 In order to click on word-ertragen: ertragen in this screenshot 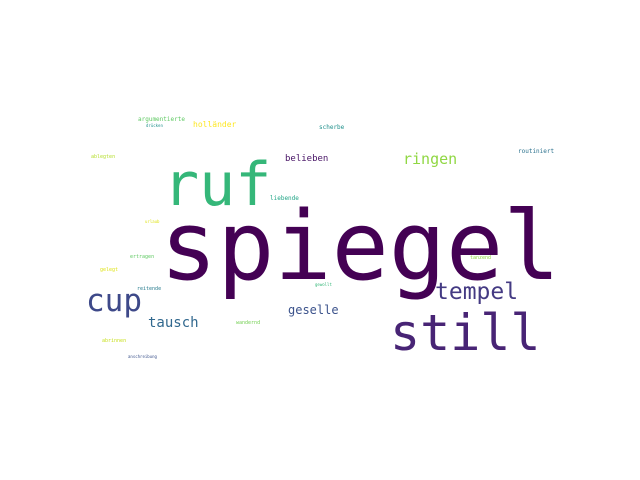, I will do `click(142, 257)`.